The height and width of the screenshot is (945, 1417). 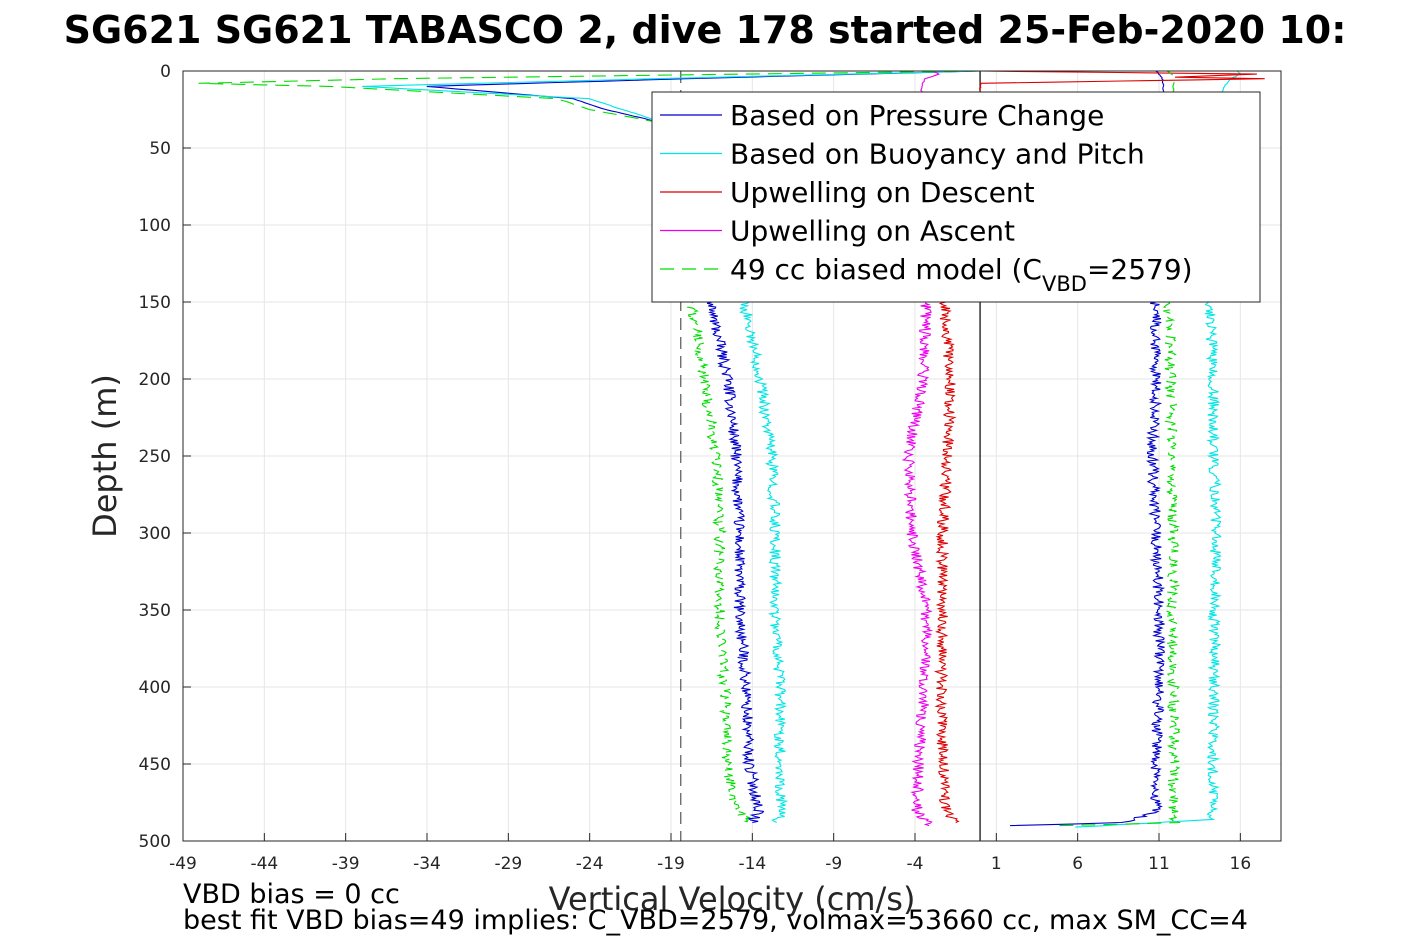 What do you see at coordinates (165, 72) in the screenshot?
I see `y-tick-label: 0` at bounding box center [165, 72].